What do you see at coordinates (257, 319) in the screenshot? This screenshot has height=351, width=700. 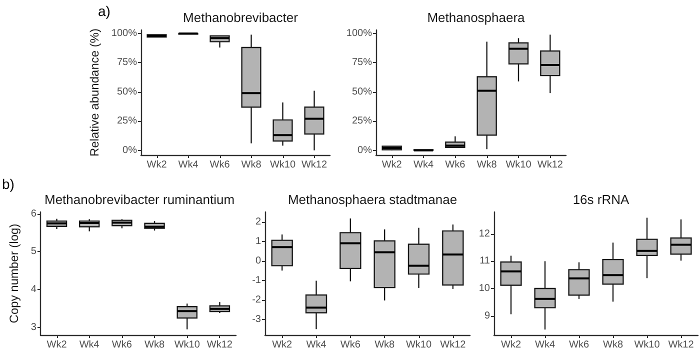 I see `y-tick-label: -3` at bounding box center [257, 319].